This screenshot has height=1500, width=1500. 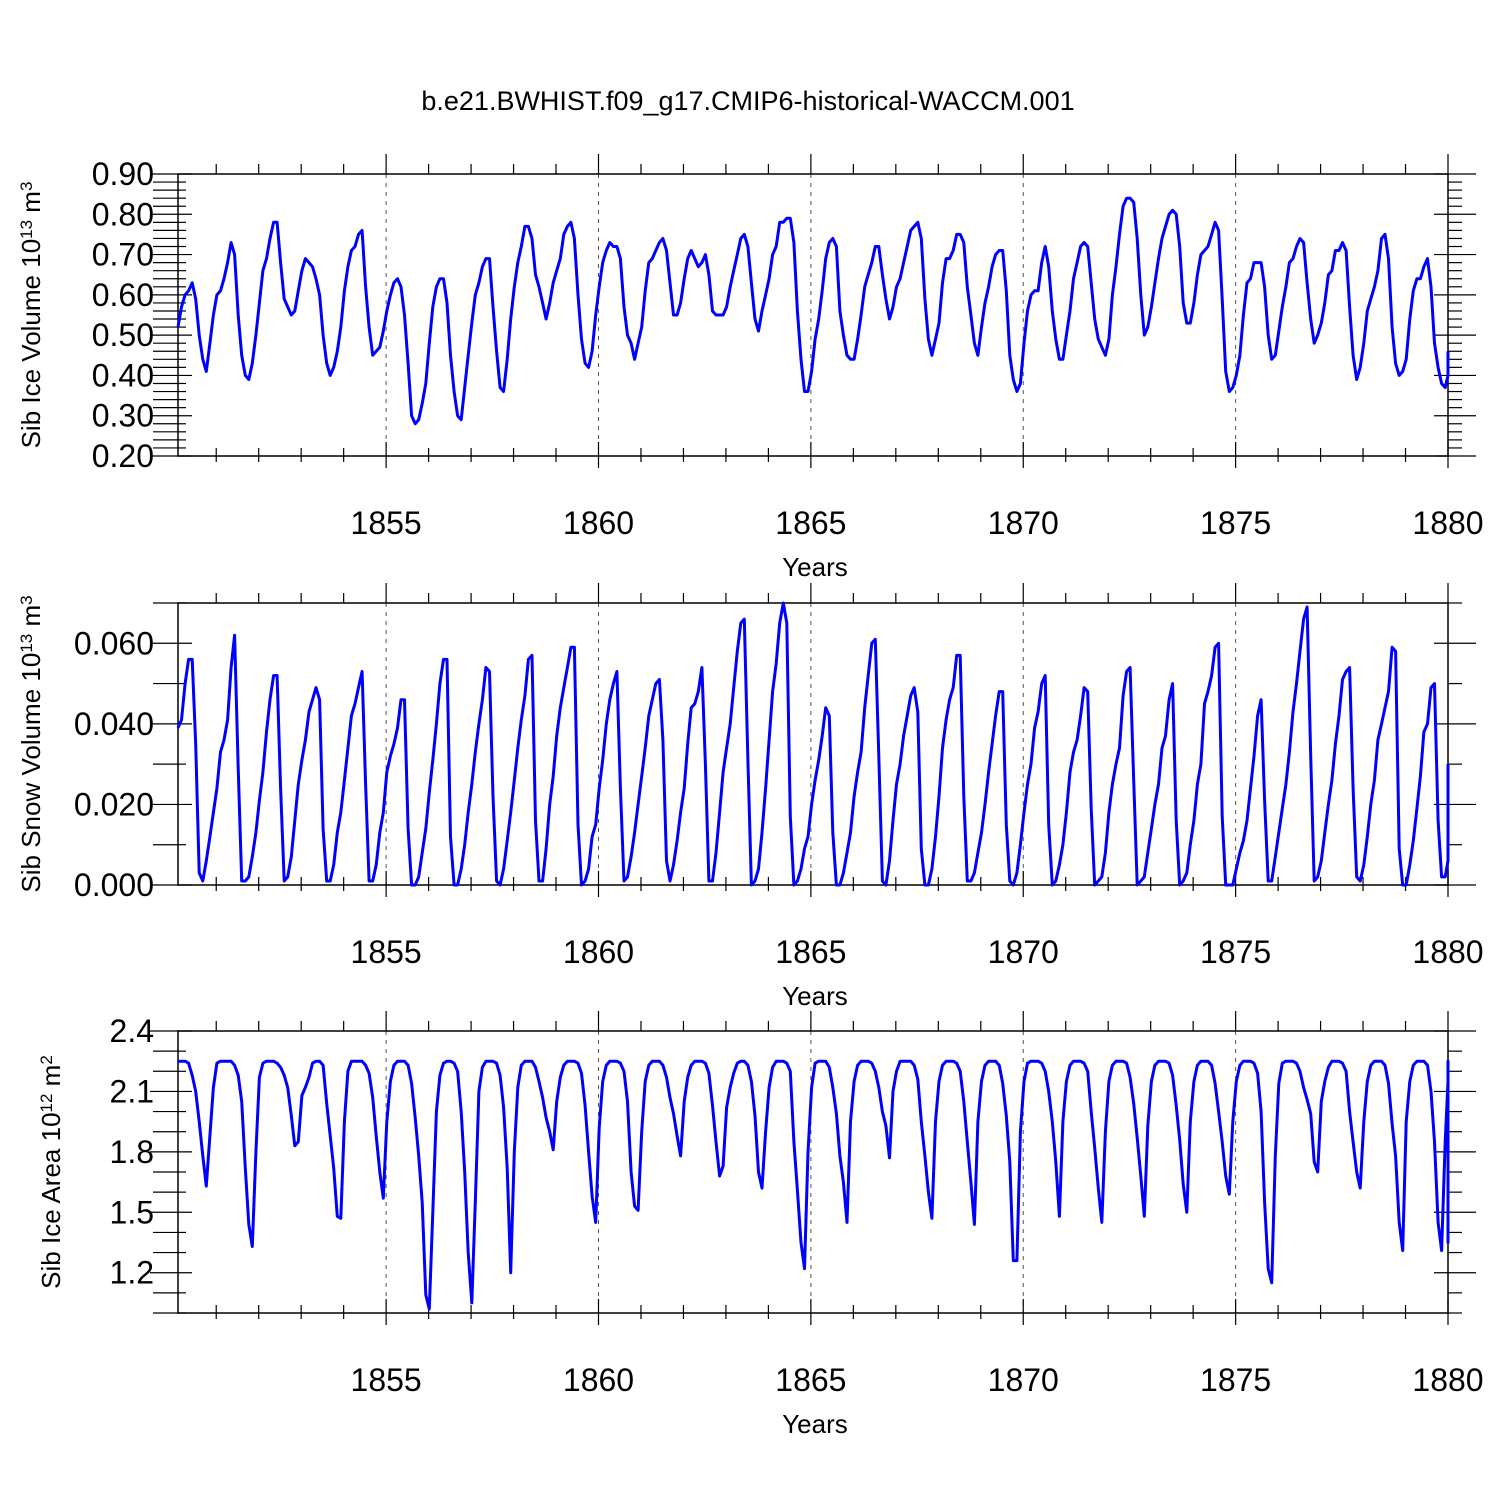 What do you see at coordinates (123, 255) in the screenshot?
I see `ice-volume-ytick-label-5: 0.70` at bounding box center [123, 255].